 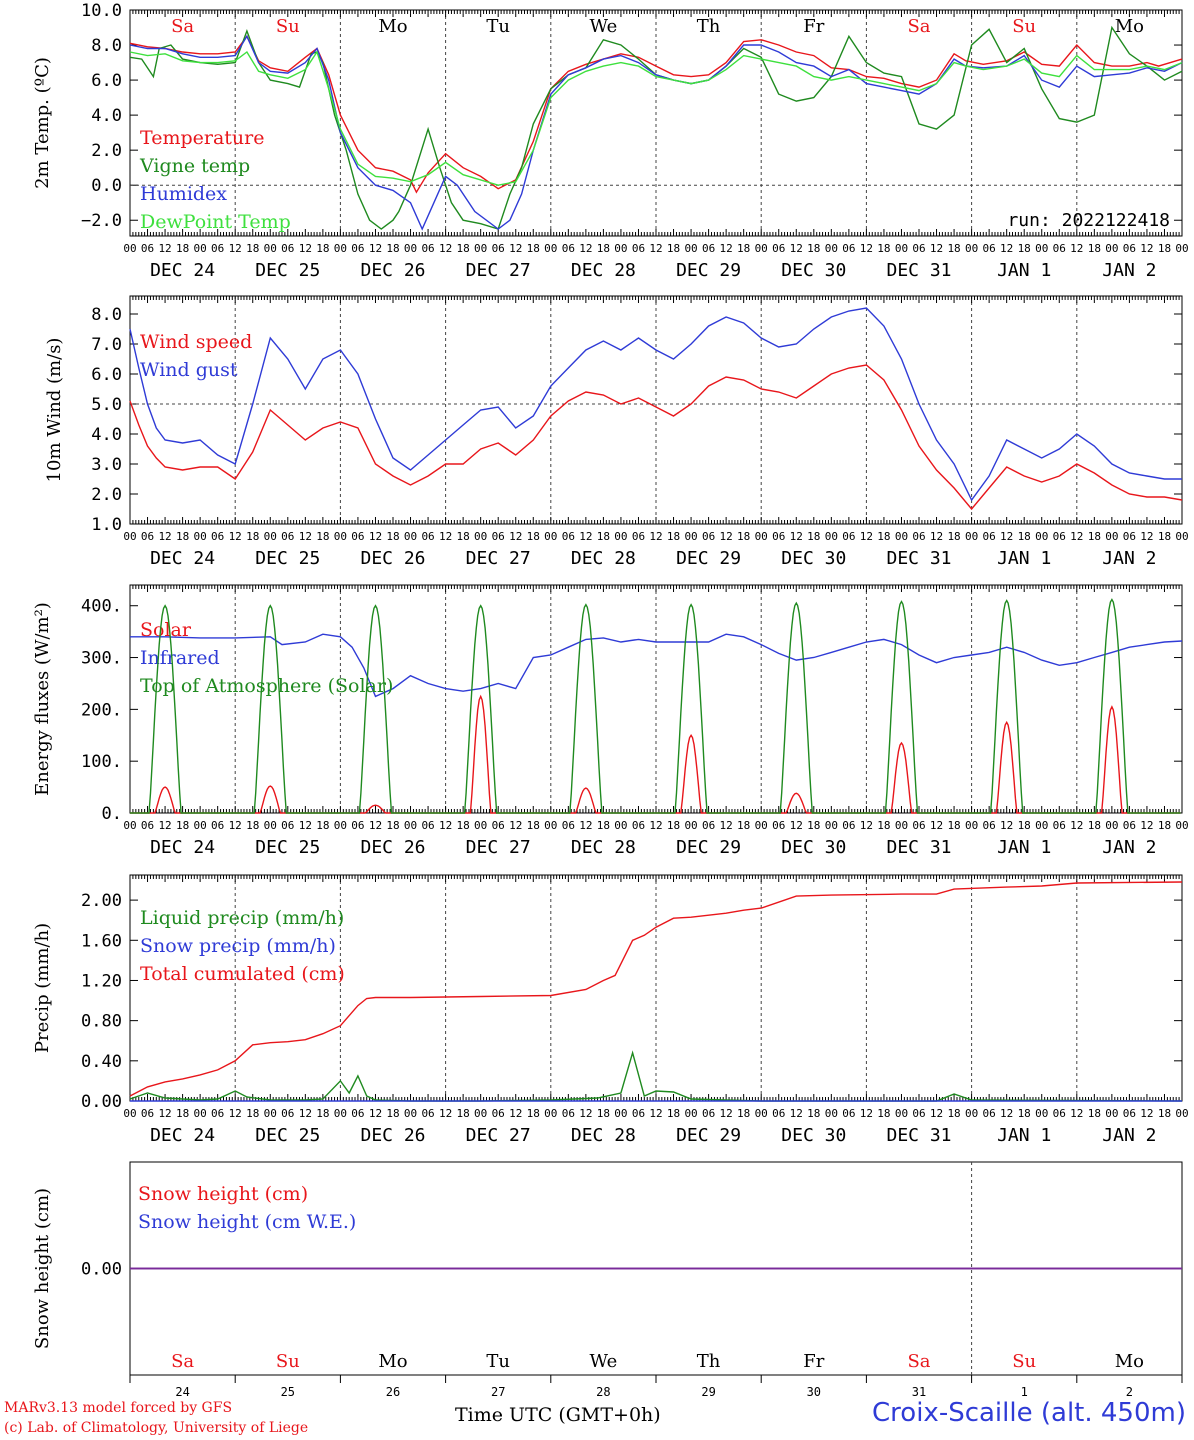 What do you see at coordinates (1024, 1361) in the screenshot?
I see `weekday-label: Su` at bounding box center [1024, 1361].